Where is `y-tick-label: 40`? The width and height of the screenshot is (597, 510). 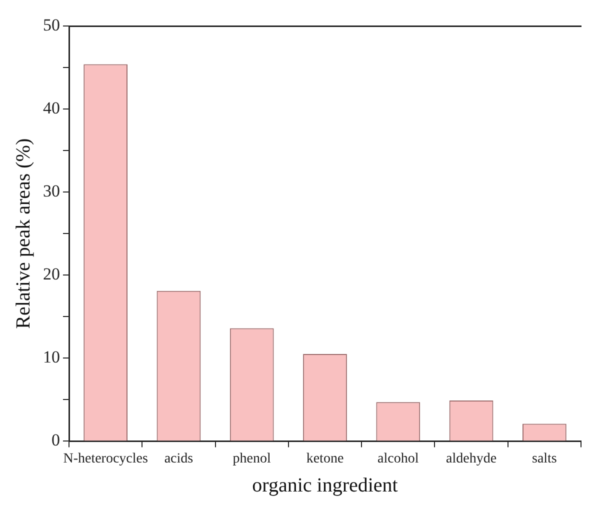 y-tick-label: 40 is located at coordinates (51, 108).